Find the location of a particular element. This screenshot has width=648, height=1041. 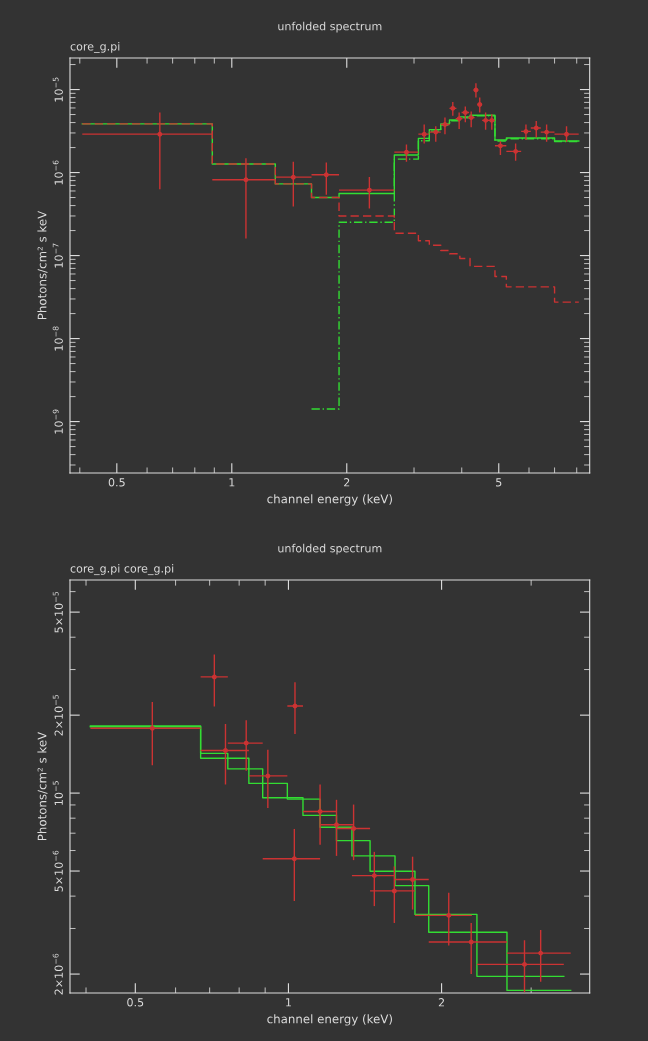

y-tick-label: 10$^{−8}$ is located at coordinates (57, 338).